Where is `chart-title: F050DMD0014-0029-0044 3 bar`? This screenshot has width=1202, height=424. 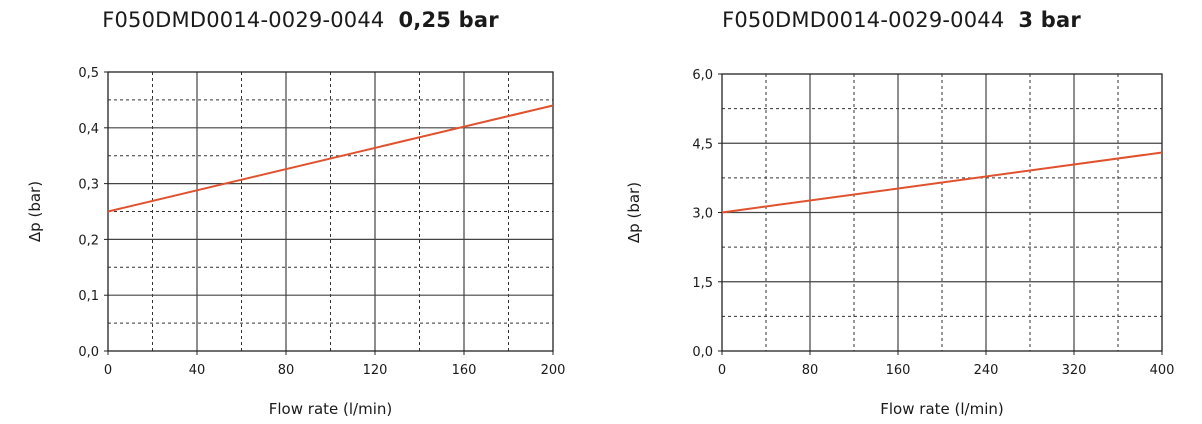
chart-title: F050DMD0014-0029-0044 3 bar is located at coordinates (901, 20).